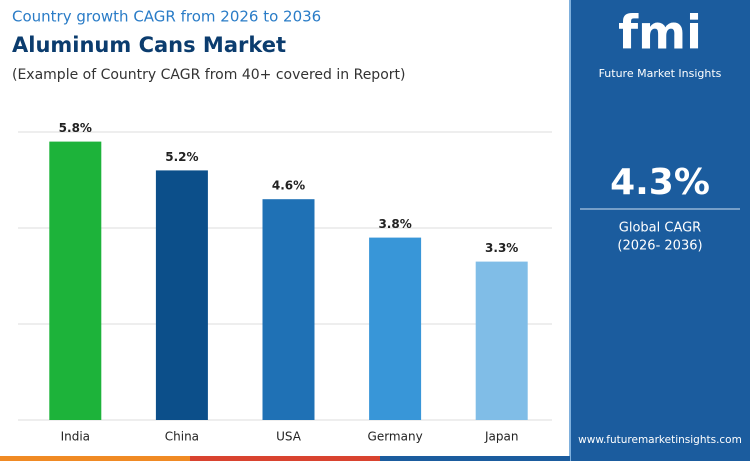 Image resolution: width=750 pixels, height=461 pixels. What do you see at coordinates (660, 73) in the screenshot?
I see `brand: Future Market Insights` at bounding box center [660, 73].